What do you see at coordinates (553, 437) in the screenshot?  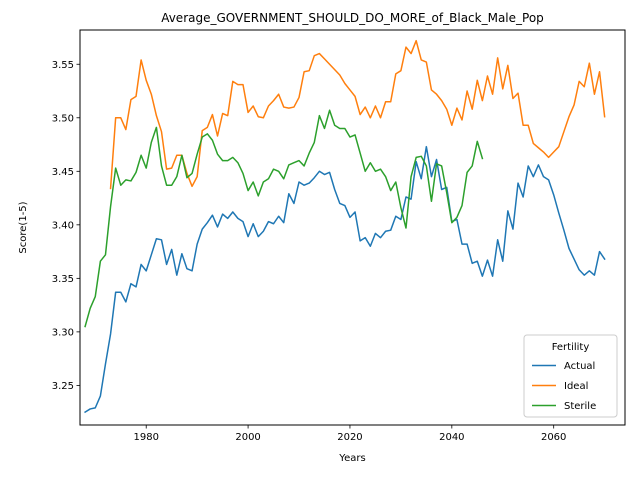 I see `x-tick-label: 2060` at bounding box center [553, 437].